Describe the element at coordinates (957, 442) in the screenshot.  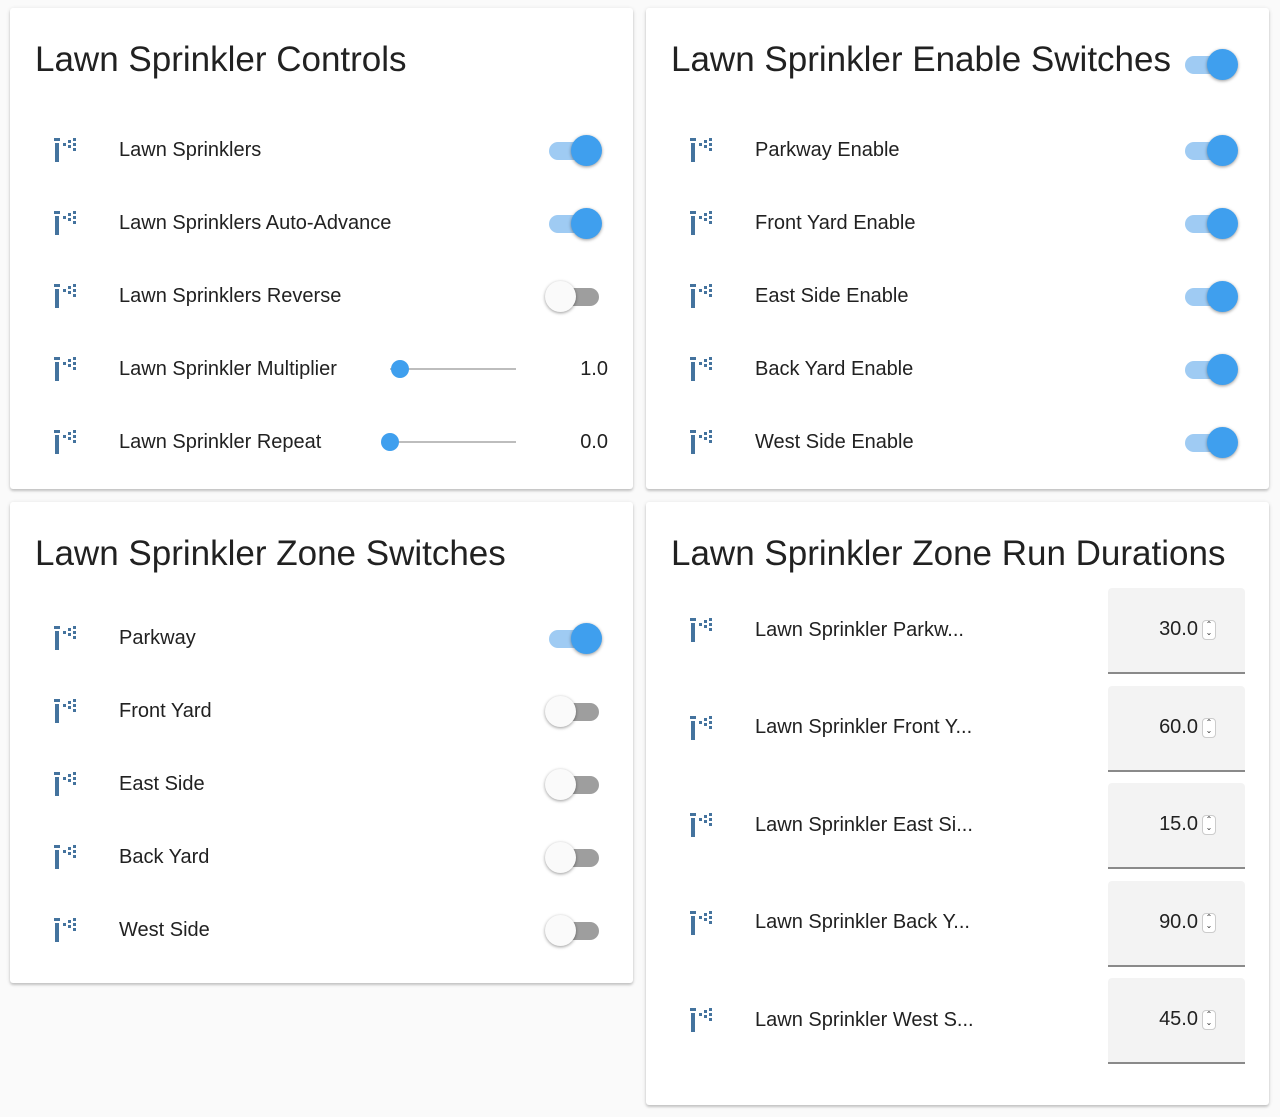
I see `entity-row: West Side Enable` at that location.